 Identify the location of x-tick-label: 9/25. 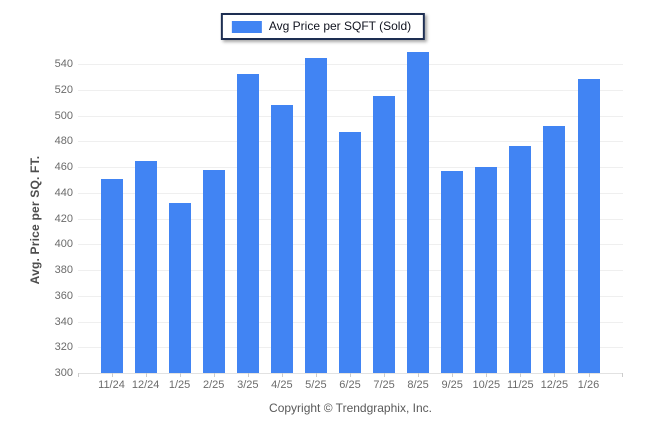
(452, 385).